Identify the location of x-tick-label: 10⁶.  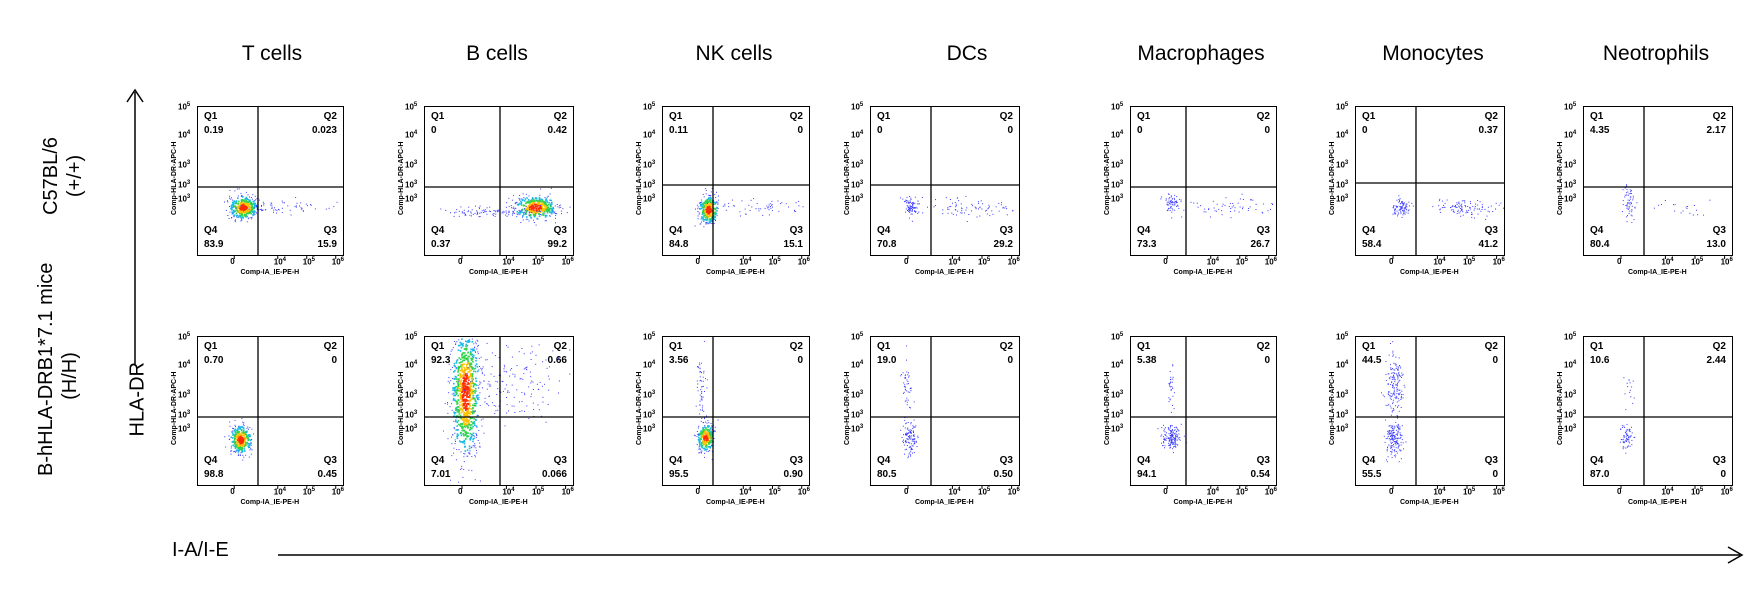
(803, 492).